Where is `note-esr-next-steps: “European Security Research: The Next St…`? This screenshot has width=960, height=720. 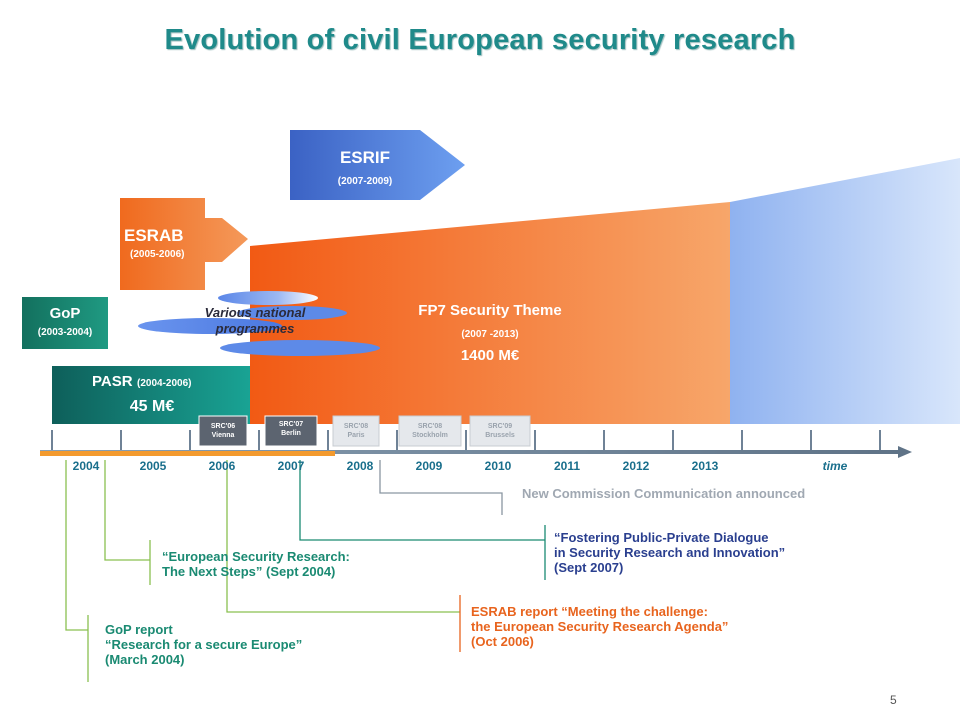 note-esr-next-steps: “European Security Research: The Next St… is located at coordinates (256, 564).